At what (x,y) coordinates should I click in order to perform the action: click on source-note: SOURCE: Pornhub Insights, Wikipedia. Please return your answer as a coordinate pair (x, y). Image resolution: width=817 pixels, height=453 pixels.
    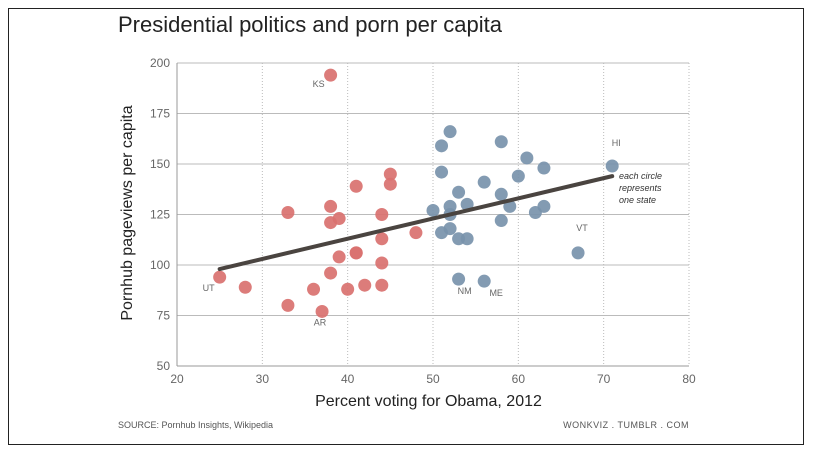
    Looking at the image, I should click on (196, 425).